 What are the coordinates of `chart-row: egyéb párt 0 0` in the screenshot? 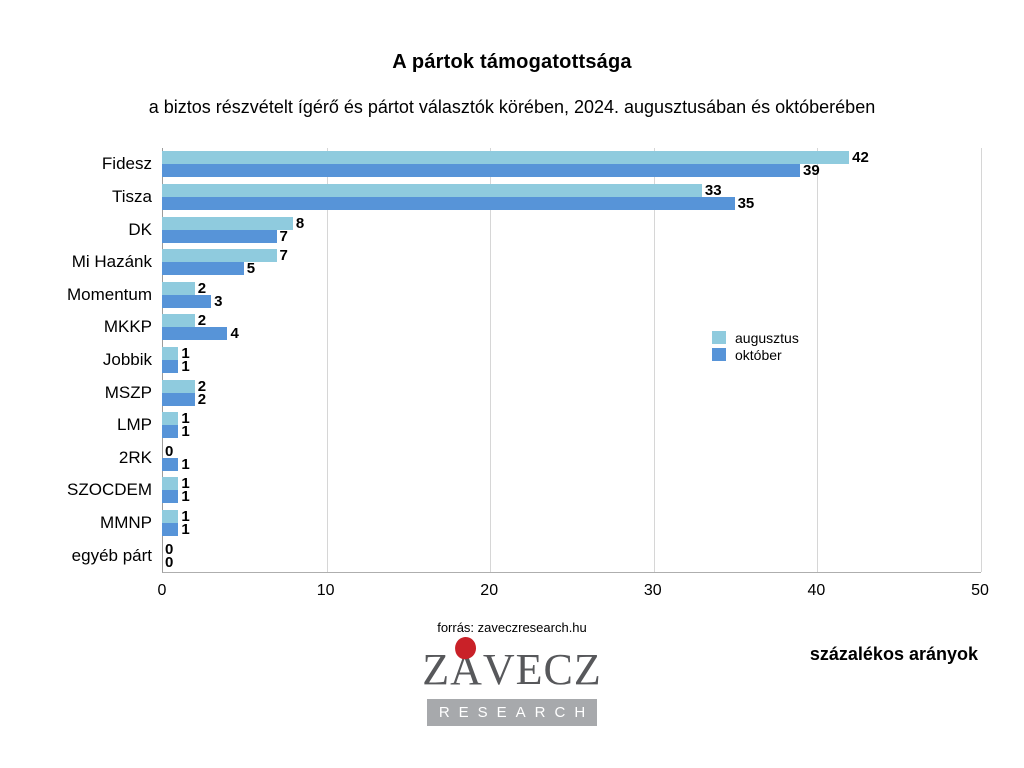 It's located at (512, 555).